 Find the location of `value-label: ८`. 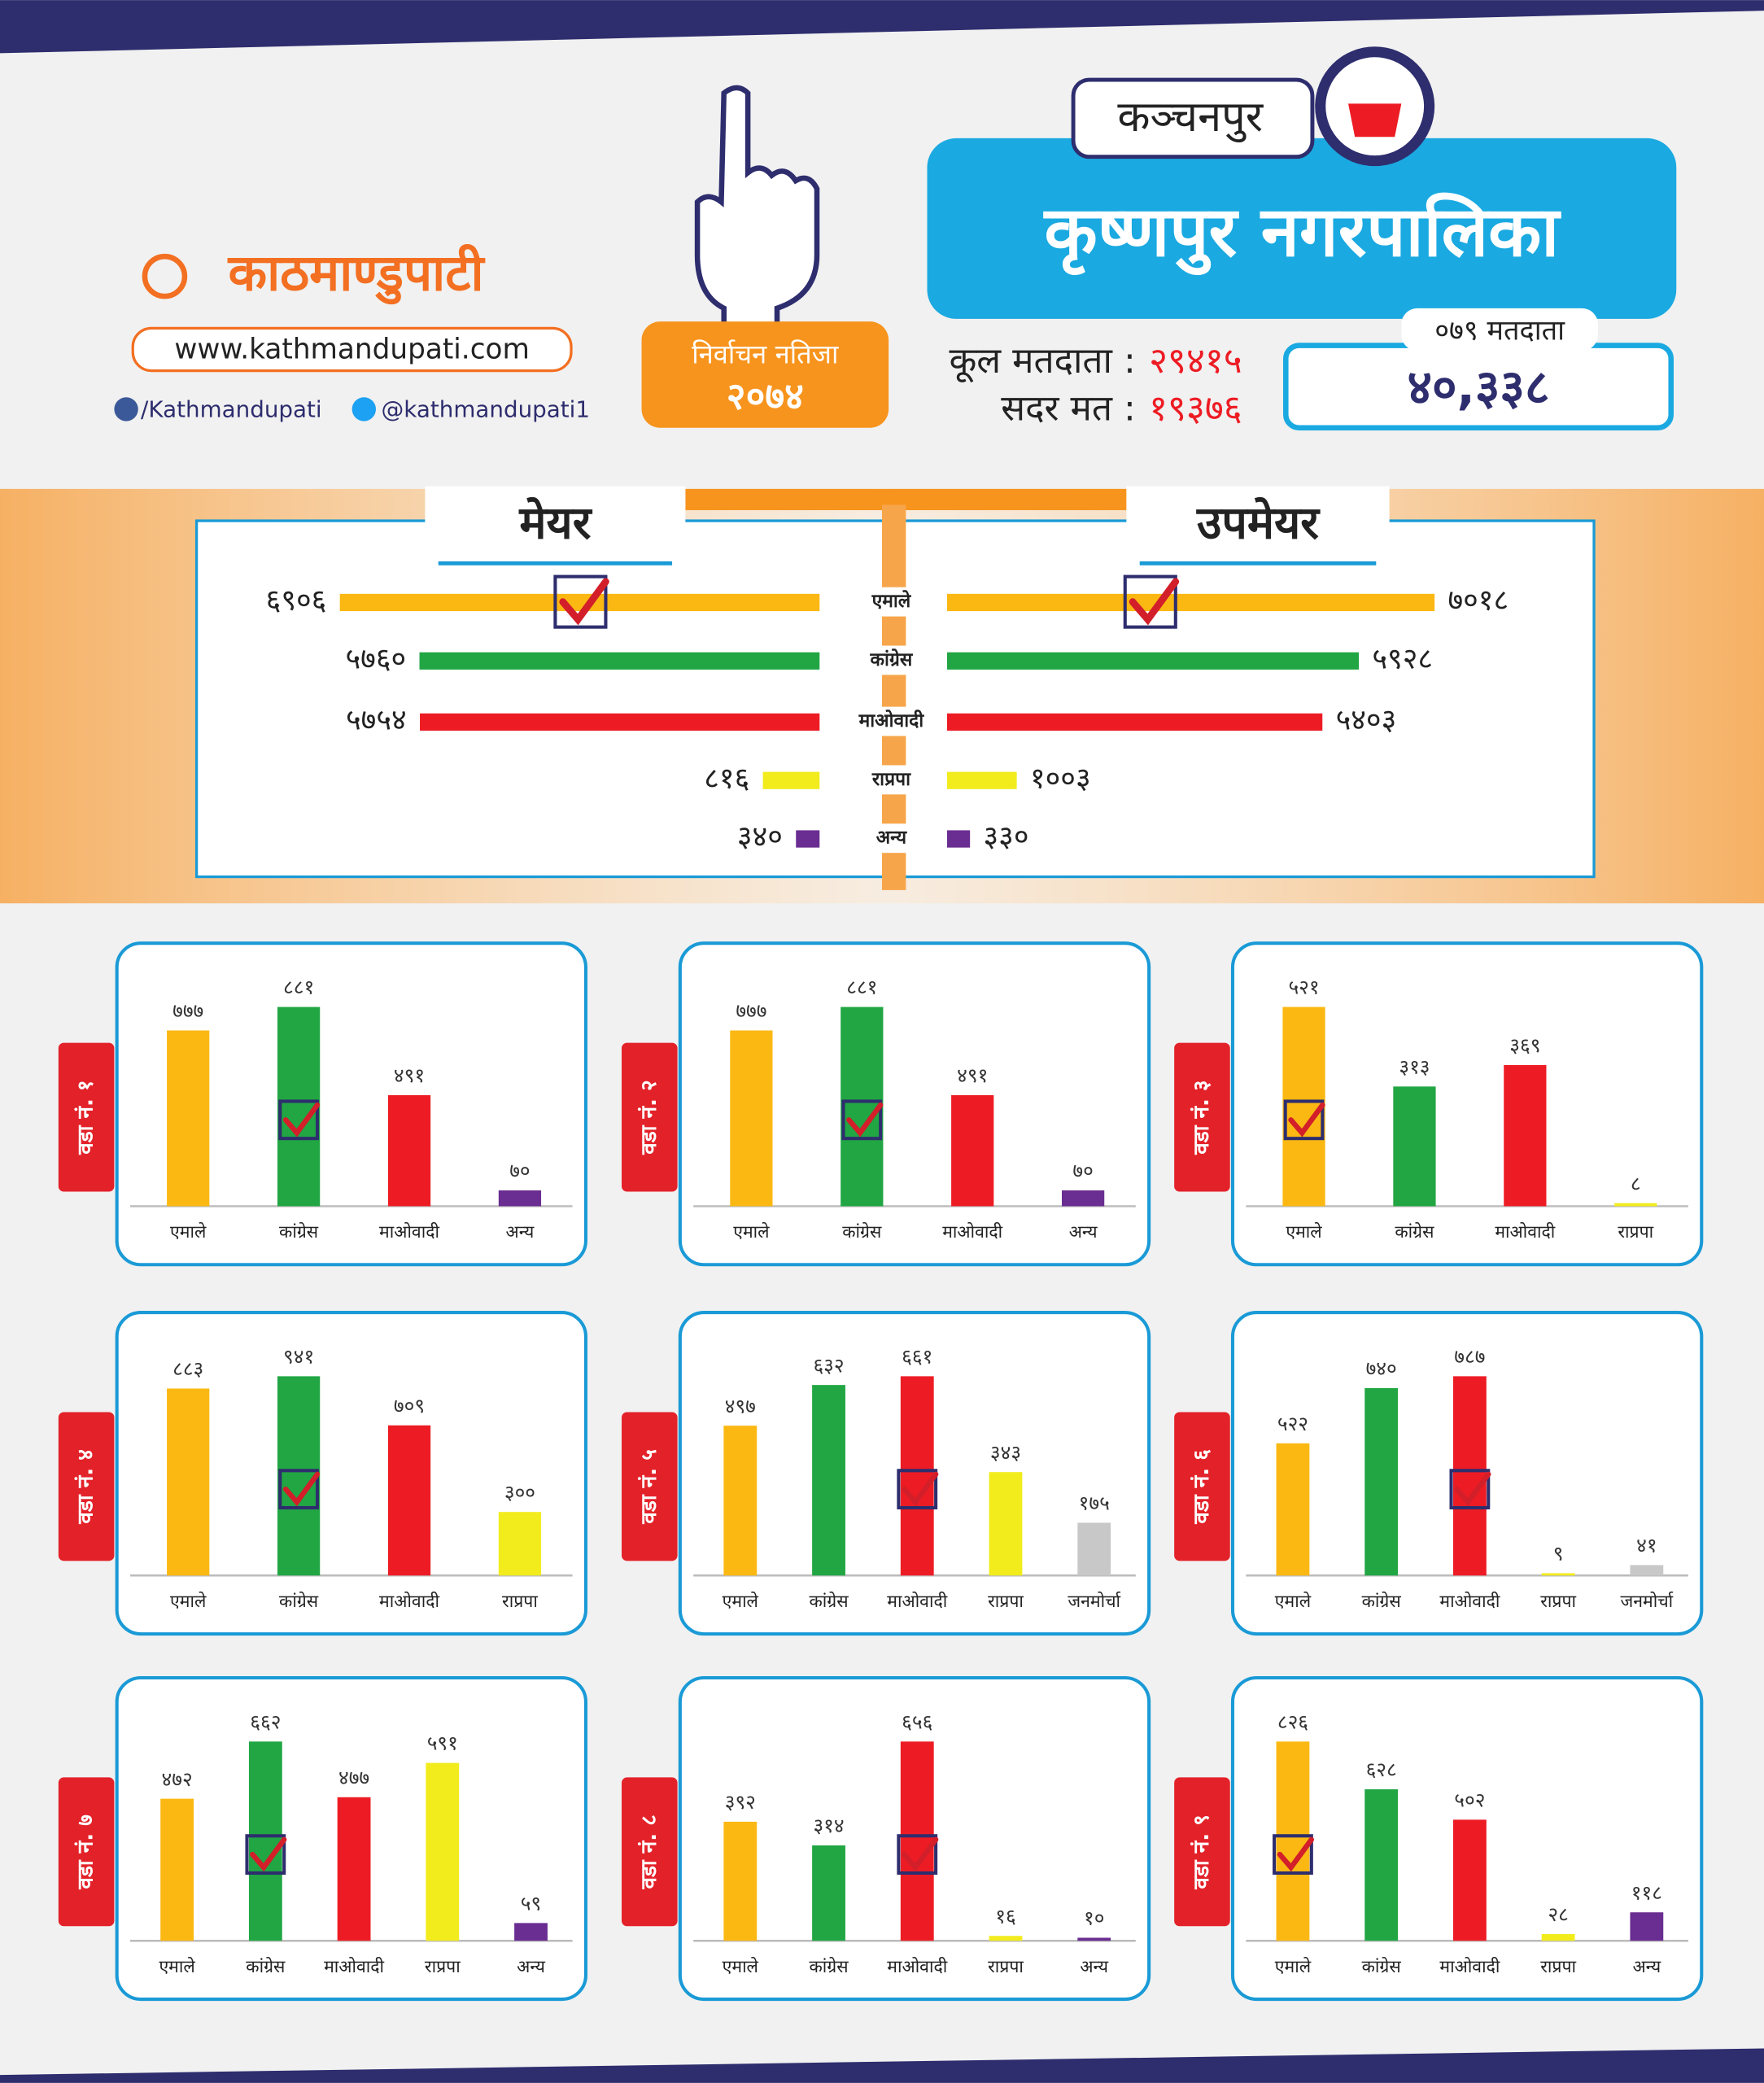

value-label: ८ is located at coordinates (1636, 1183).